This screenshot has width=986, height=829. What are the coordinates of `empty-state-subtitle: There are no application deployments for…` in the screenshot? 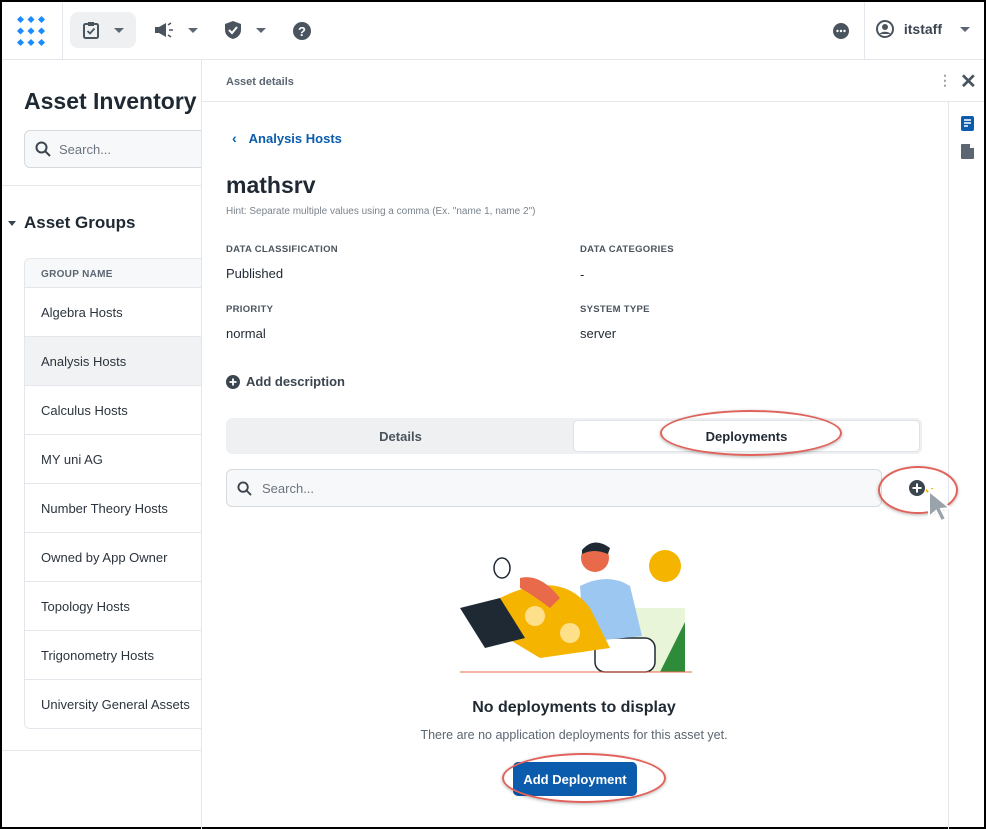 It's located at (574, 735).